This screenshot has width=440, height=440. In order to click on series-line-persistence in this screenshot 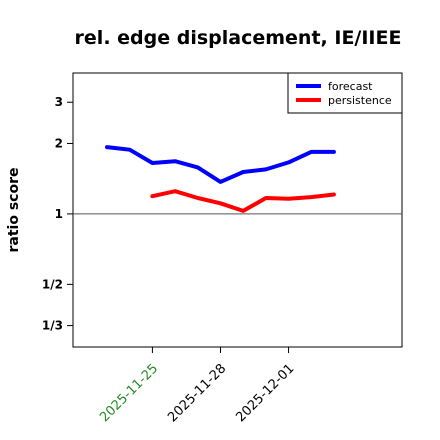, I will do `click(243, 201)`.